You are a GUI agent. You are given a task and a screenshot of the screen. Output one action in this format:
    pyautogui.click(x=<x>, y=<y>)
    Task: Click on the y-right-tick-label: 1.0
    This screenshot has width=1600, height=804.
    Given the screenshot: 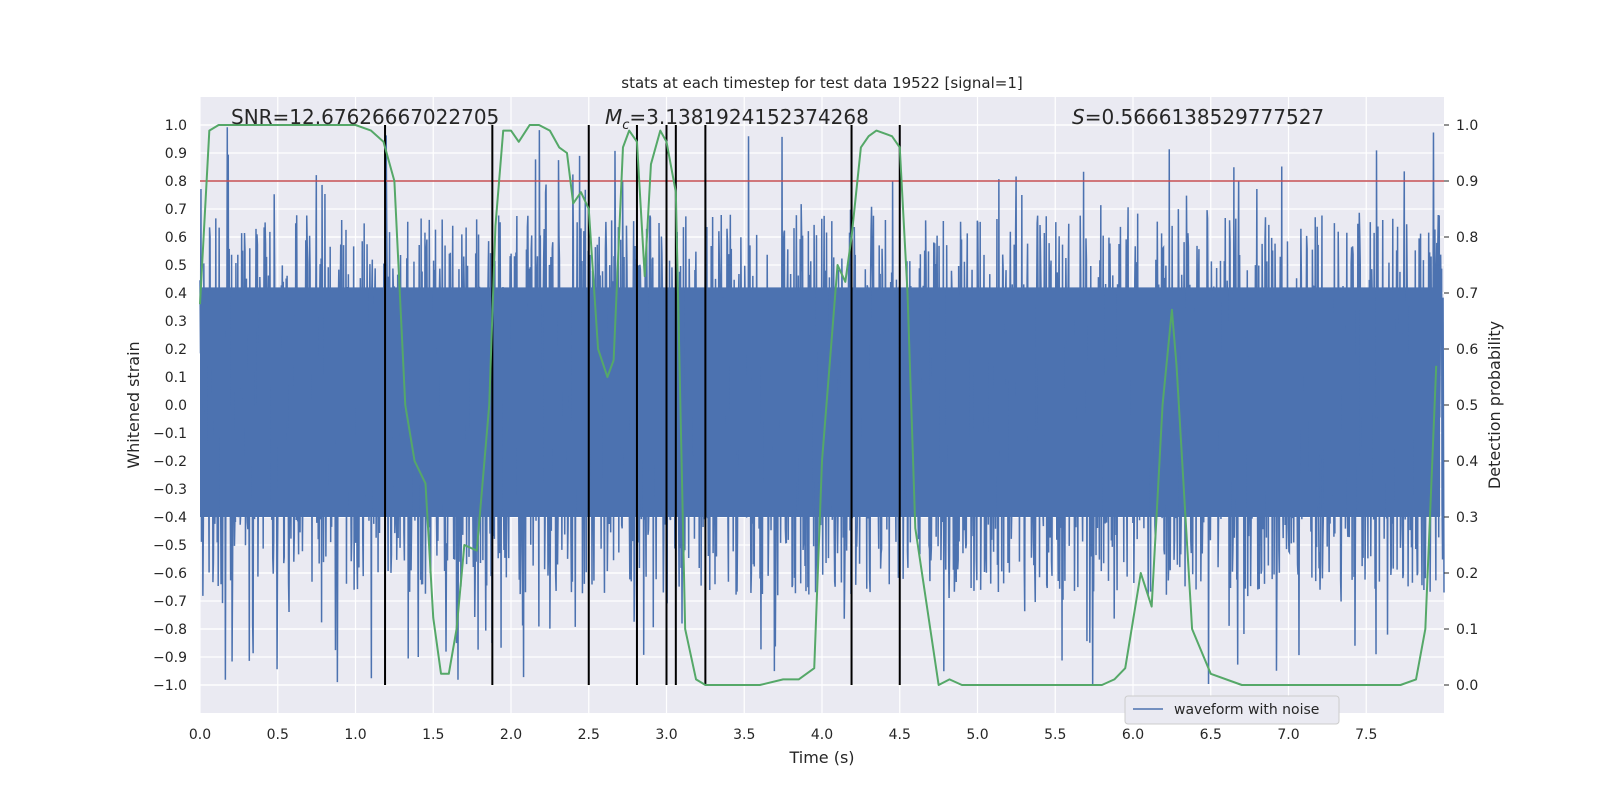 What is the action you would take?
    pyautogui.click(x=1467, y=126)
    